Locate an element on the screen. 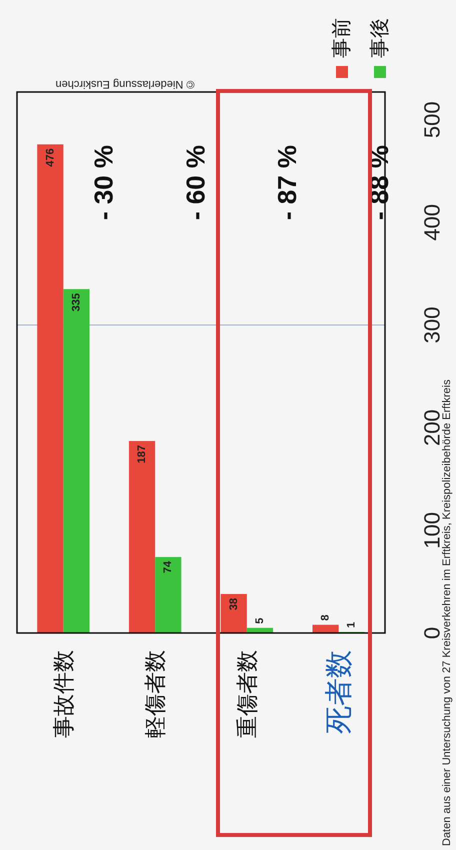 The image size is (456, 850). y-tick-label: 500 is located at coordinates (432, 119).